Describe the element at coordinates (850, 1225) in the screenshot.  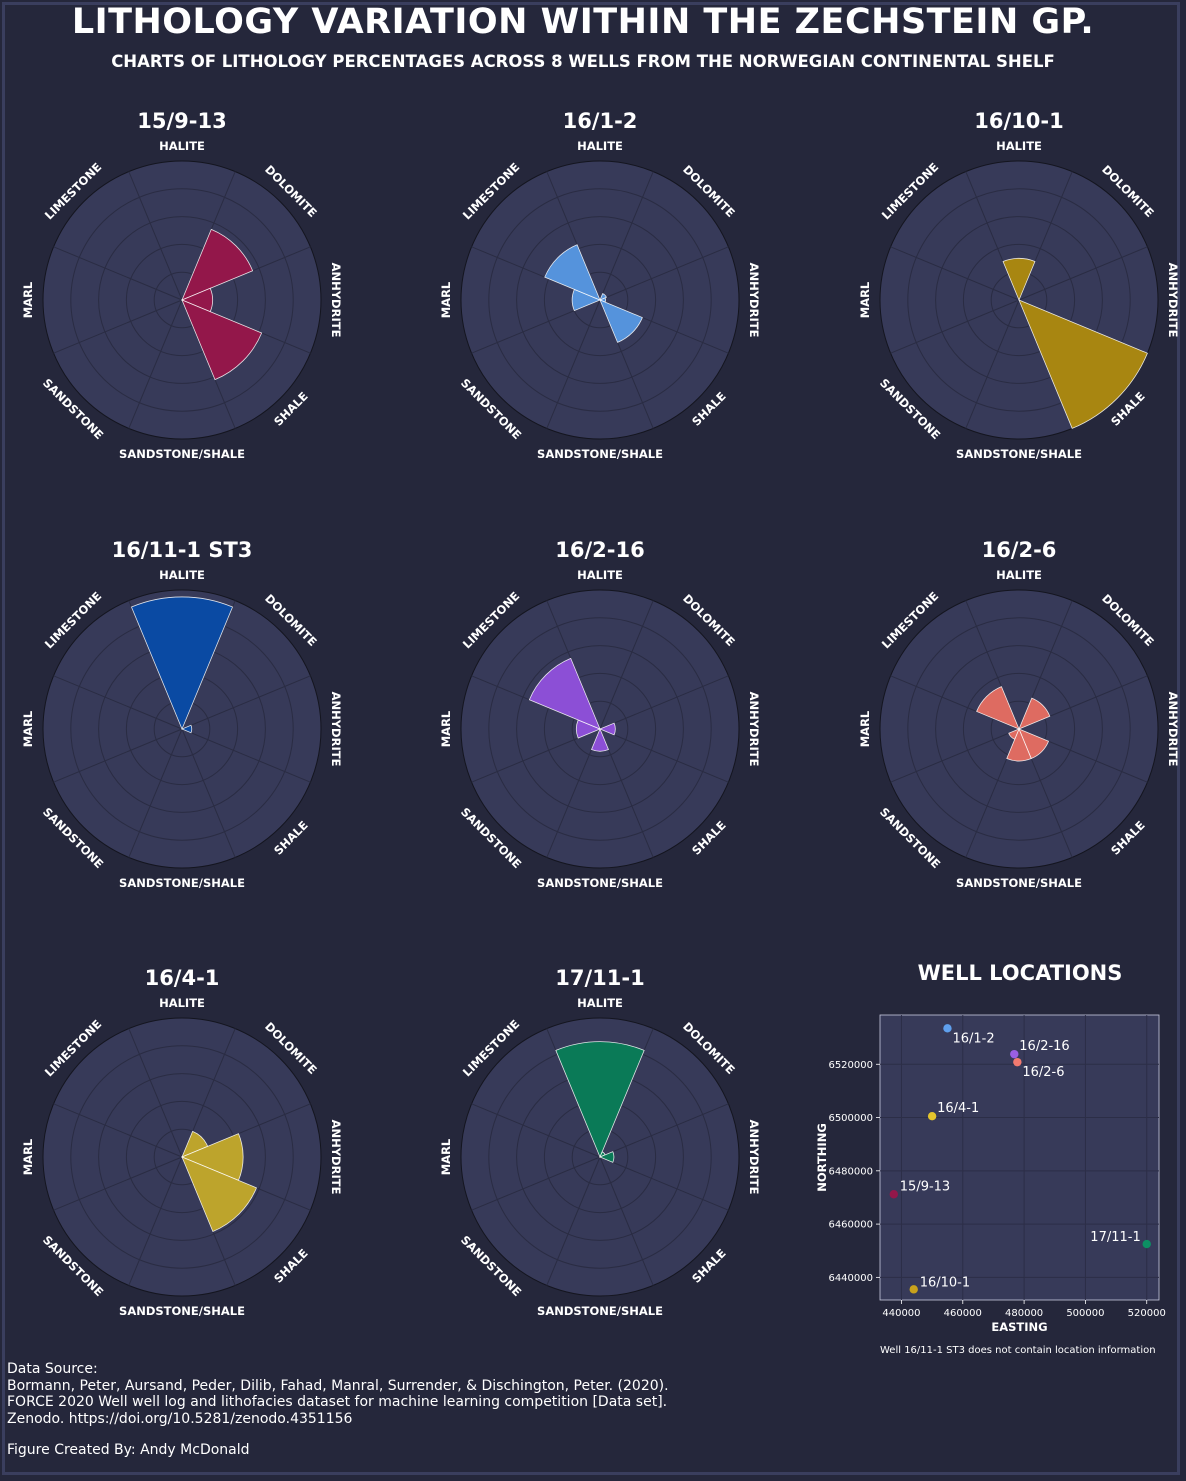
I see `y-tick-label: 6460000` at that location.